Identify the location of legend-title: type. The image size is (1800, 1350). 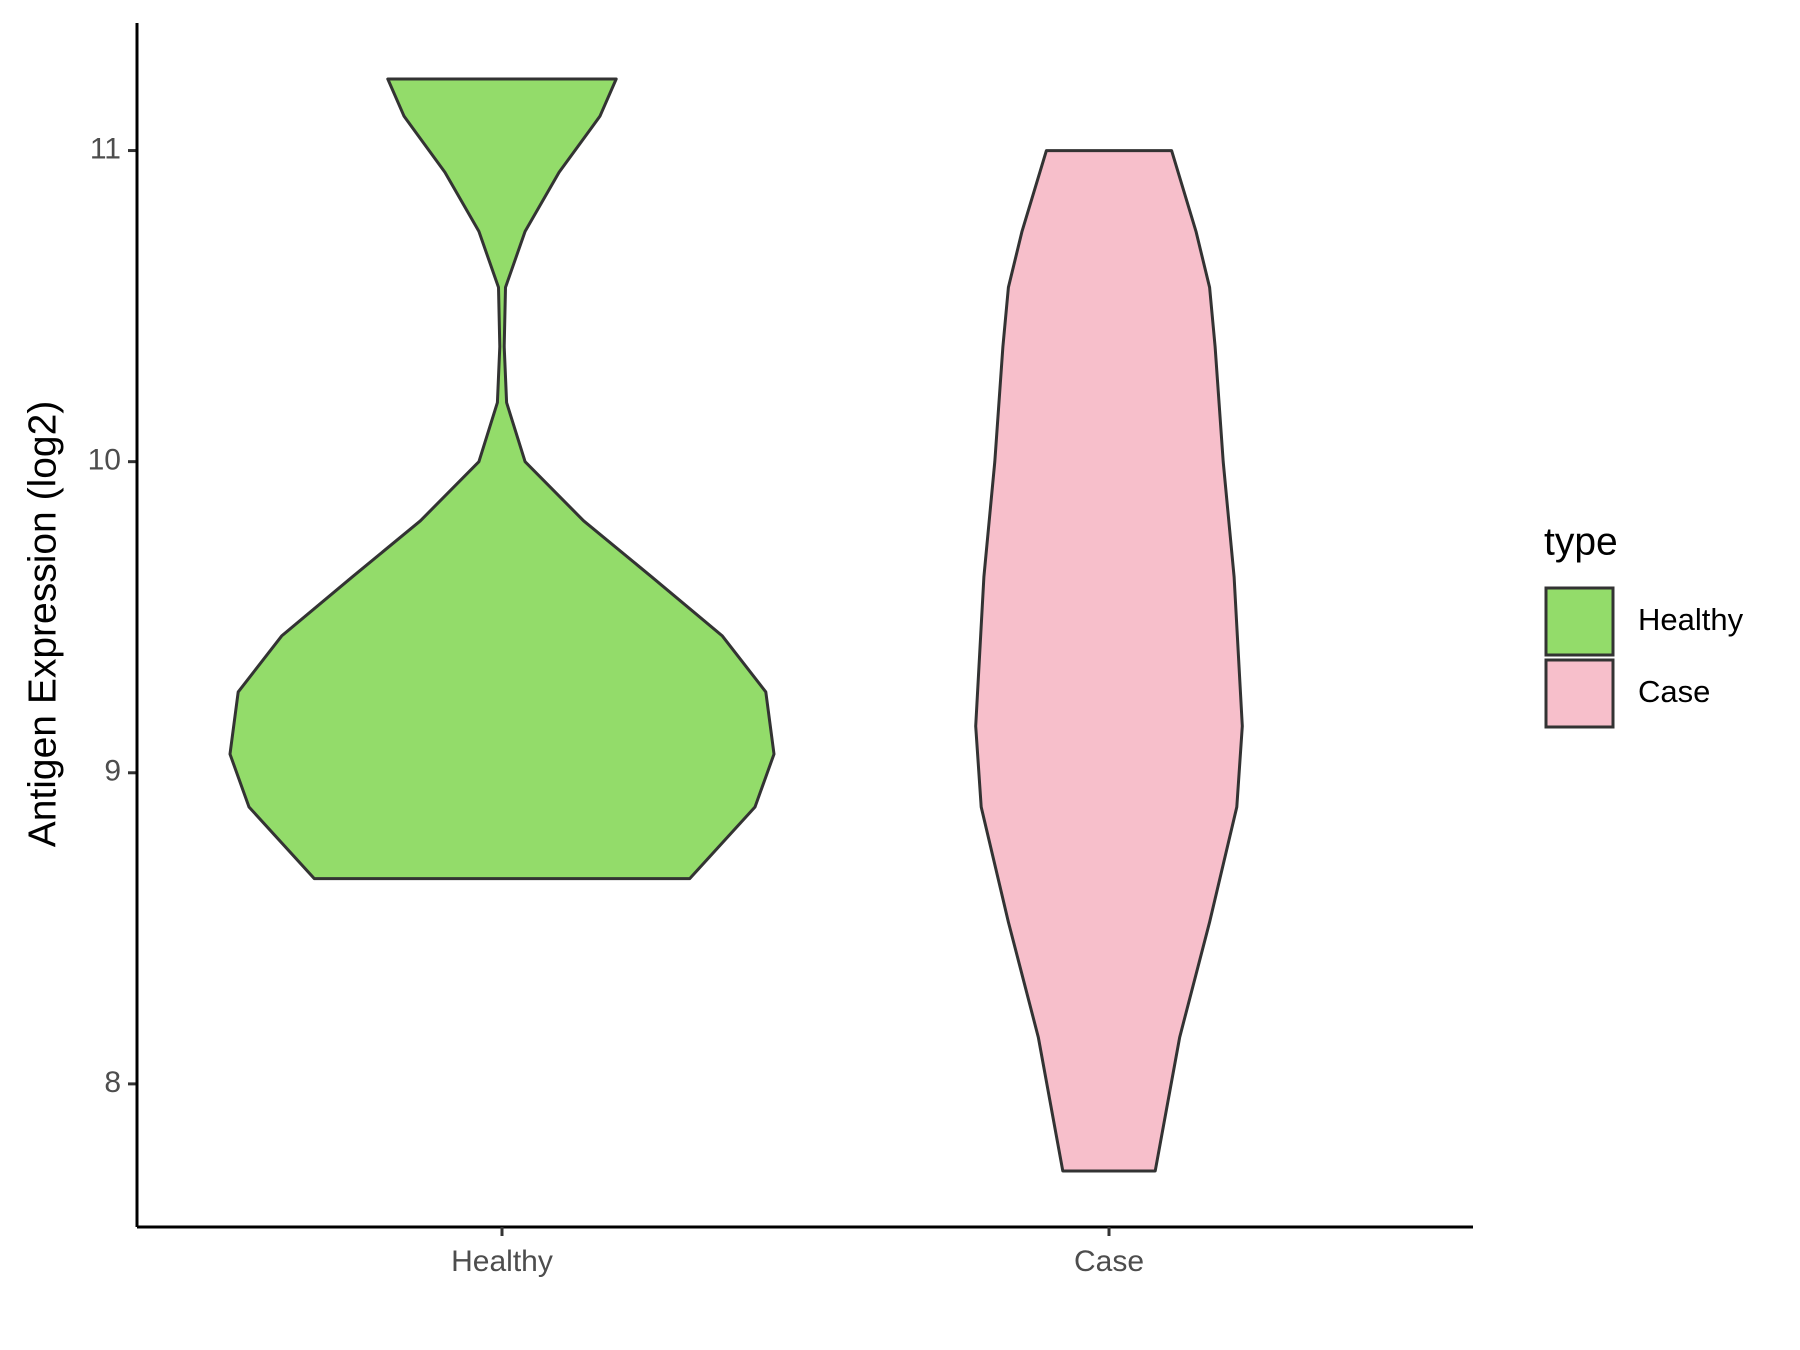
(1581, 541).